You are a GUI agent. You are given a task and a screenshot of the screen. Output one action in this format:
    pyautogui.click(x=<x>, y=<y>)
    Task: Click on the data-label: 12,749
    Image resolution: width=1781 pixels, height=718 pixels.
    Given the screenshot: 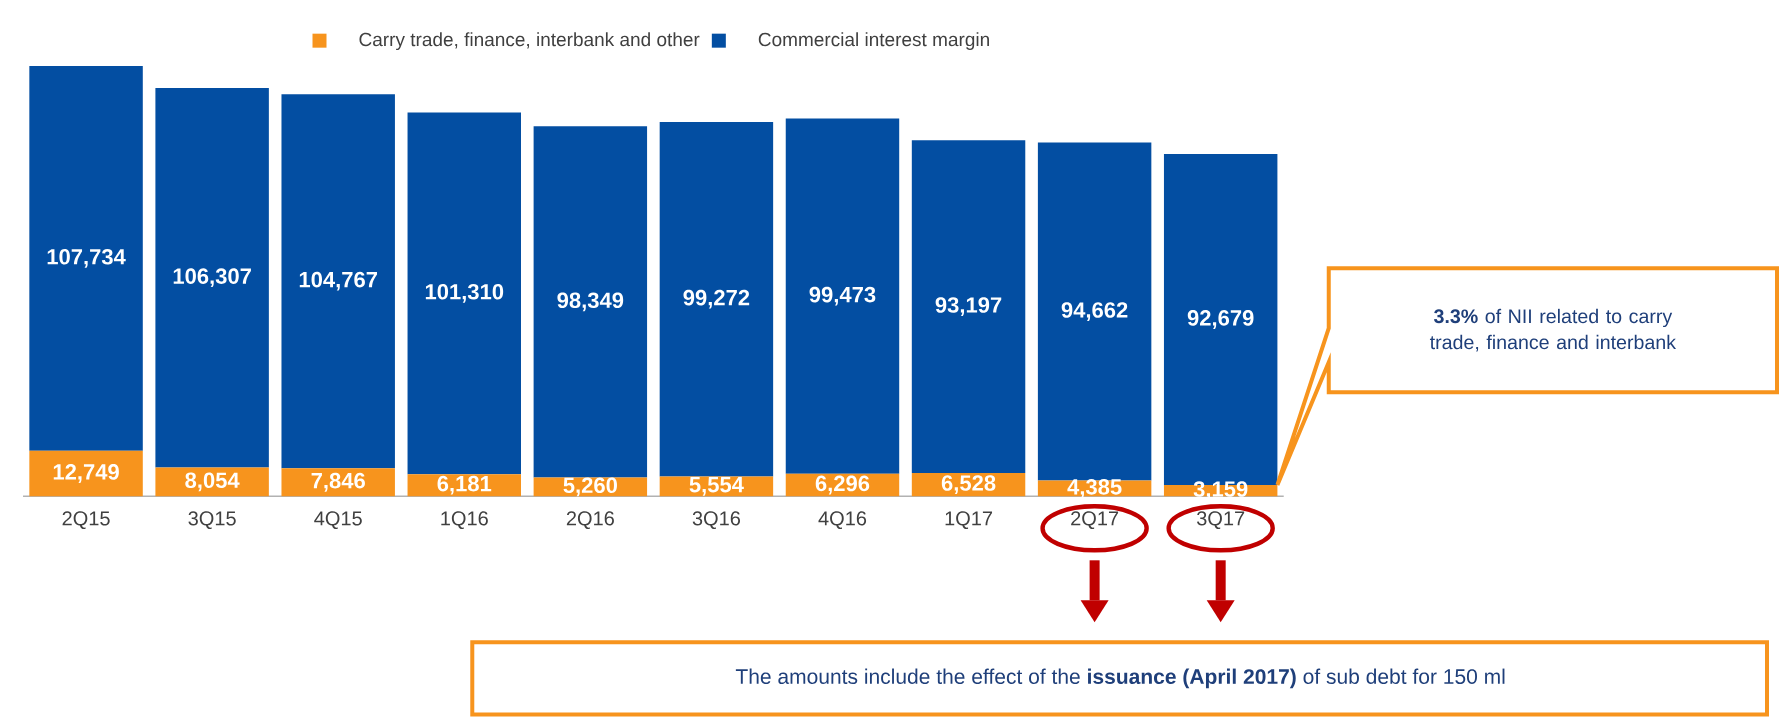 What is the action you would take?
    pyautogui.click(x=86, y=473)
    